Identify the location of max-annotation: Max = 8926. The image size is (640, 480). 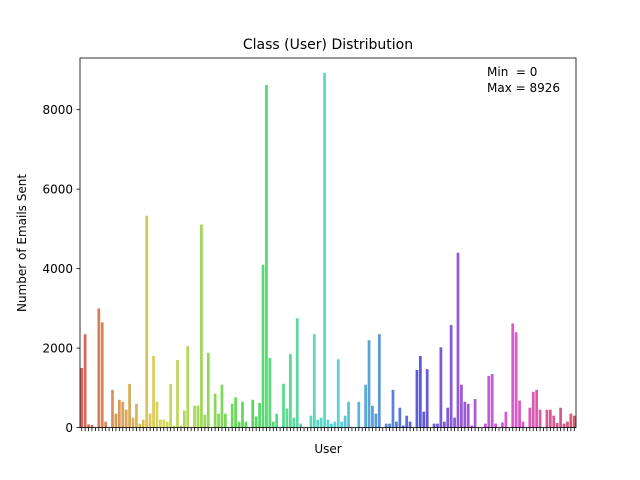
(523, 88).